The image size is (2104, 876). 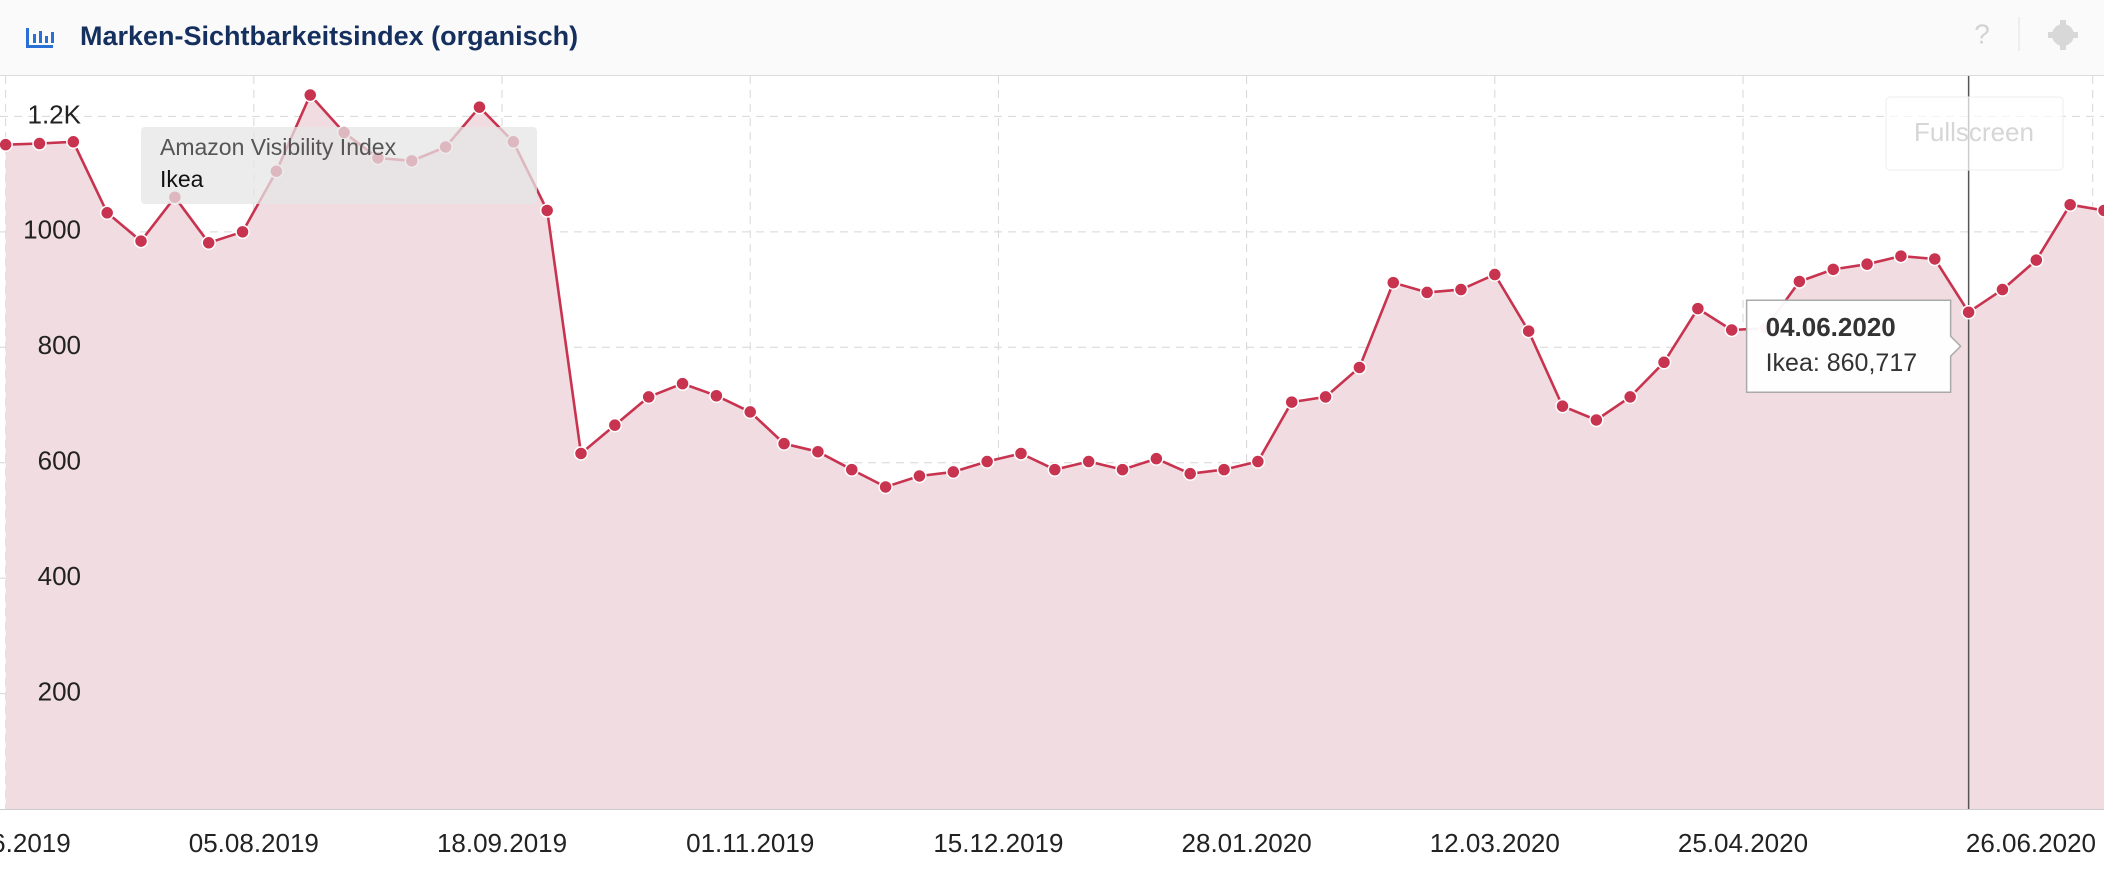 I want to click on x-tick-label: 18.09.2019, so click(x=502, y=843).